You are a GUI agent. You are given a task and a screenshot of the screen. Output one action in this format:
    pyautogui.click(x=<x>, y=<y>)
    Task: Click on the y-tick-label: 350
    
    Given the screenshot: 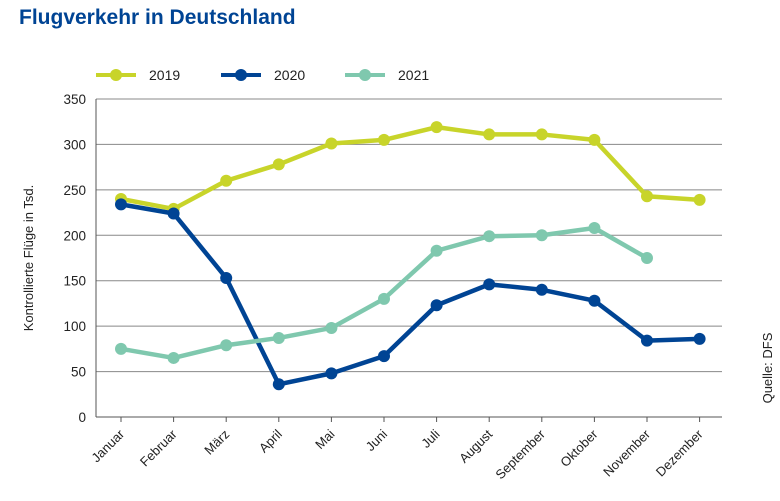 What is the action you would take?
    pyautogui.click(x=74, y=99)
    